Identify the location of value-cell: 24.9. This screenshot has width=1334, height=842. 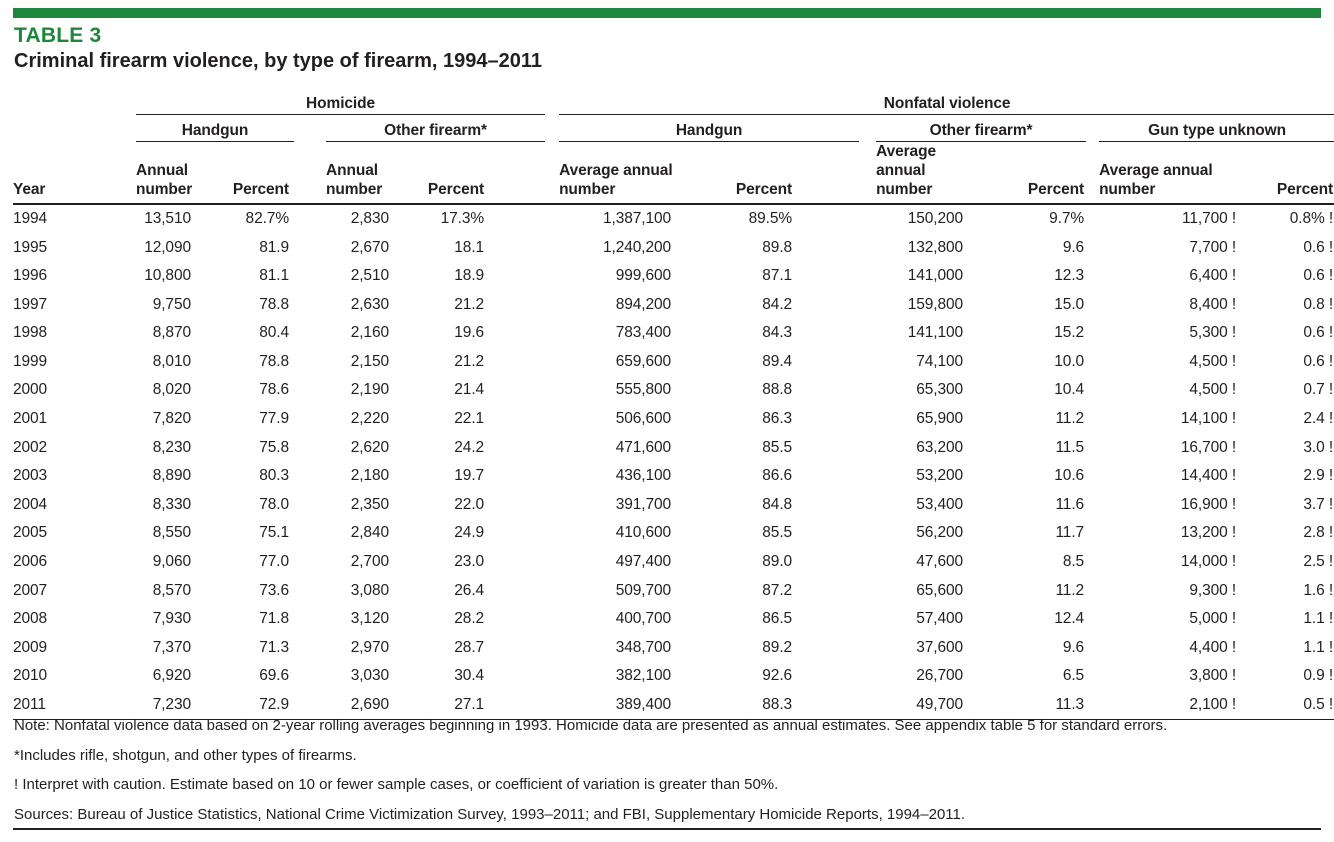
(469, 533).